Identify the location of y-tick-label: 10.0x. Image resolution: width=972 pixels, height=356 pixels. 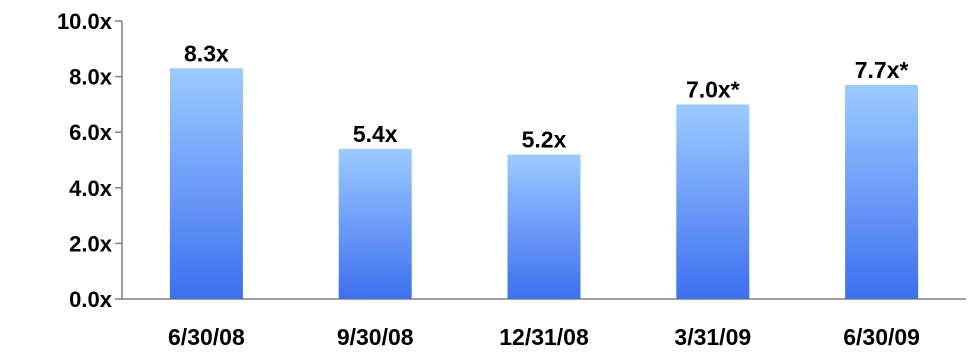
(85, 21).